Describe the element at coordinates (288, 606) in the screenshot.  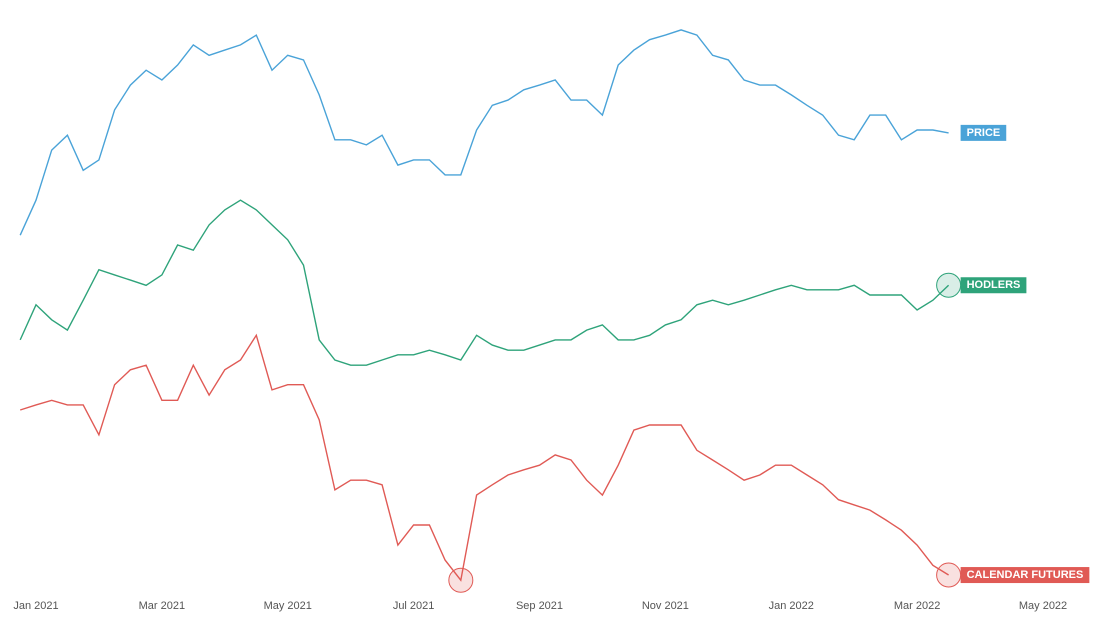
I see `x-tick-label: May 2021` at that location.